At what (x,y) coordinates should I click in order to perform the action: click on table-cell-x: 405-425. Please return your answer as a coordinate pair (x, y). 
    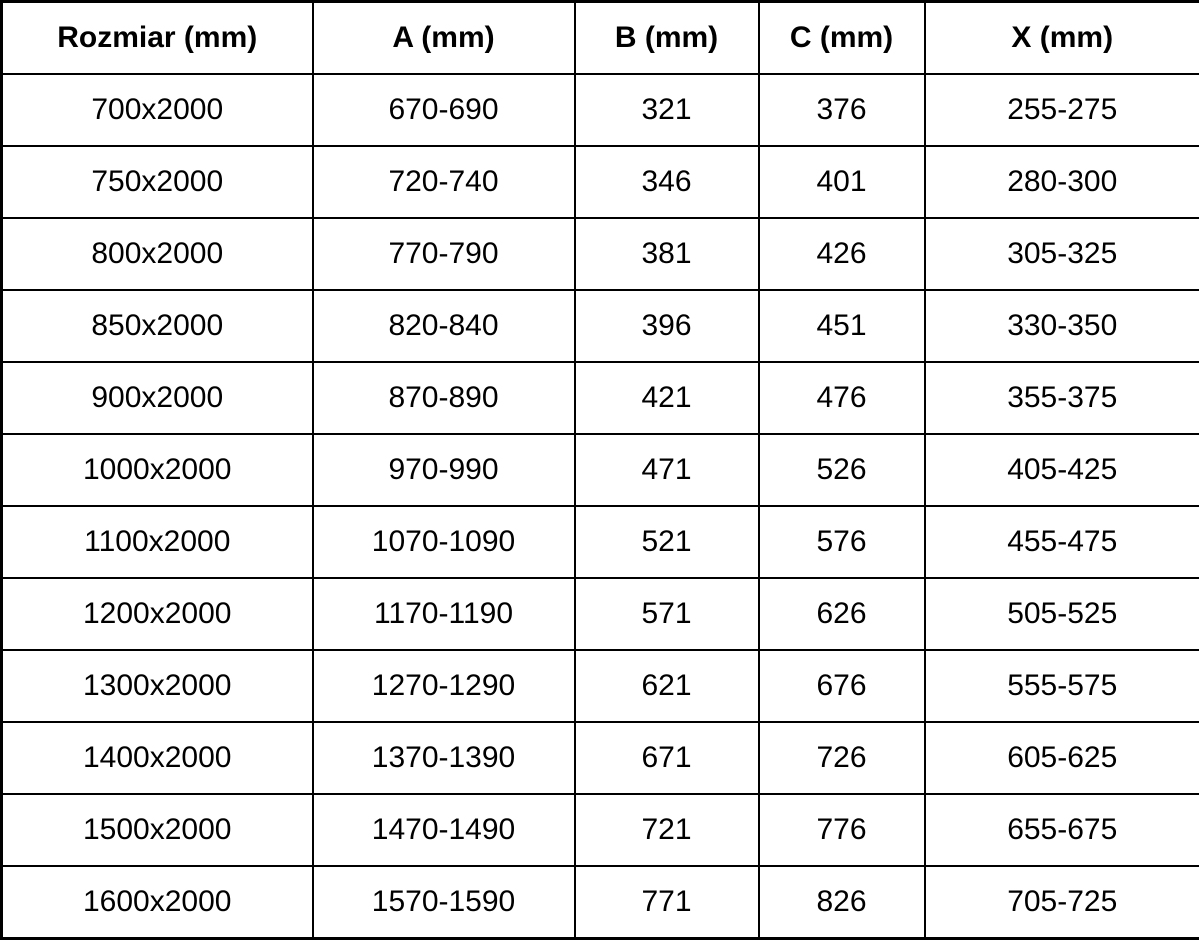
    Looking at the image, I should click on (1062, 470).